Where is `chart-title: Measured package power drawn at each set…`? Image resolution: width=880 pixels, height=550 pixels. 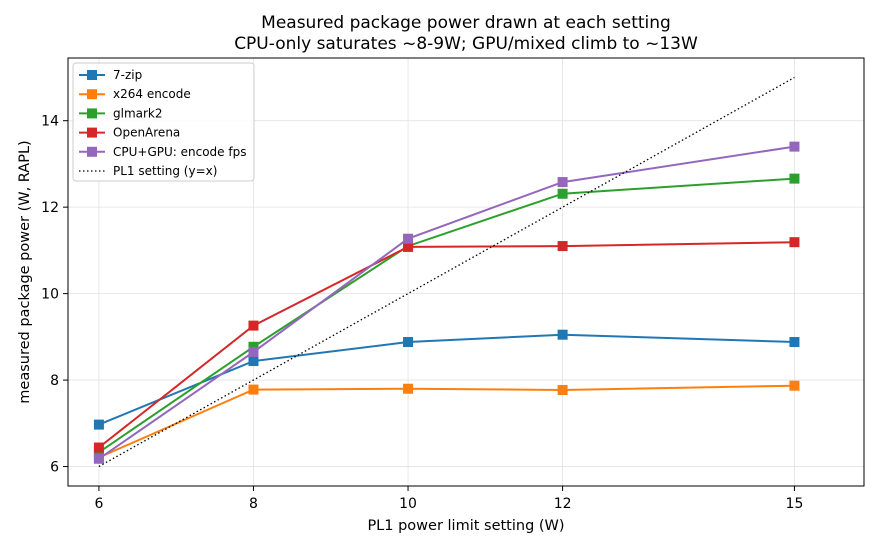 chart-title: Measured package power drawn at each set… is located at coordinates (466, 23).